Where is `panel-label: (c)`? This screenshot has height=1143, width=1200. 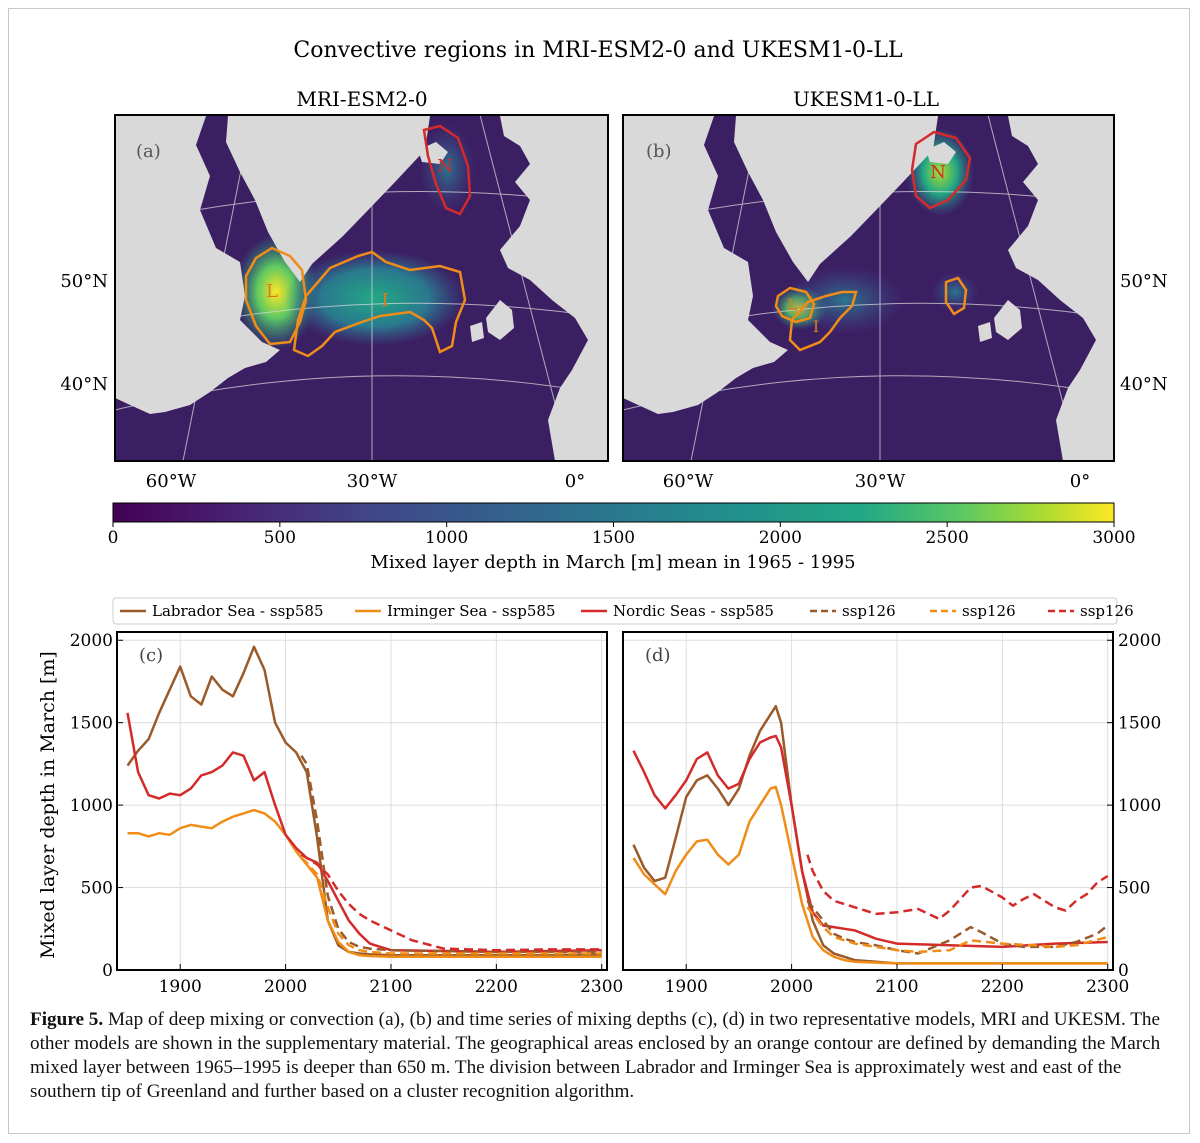 panel-label: (c) is located at coordinates (151, 655).